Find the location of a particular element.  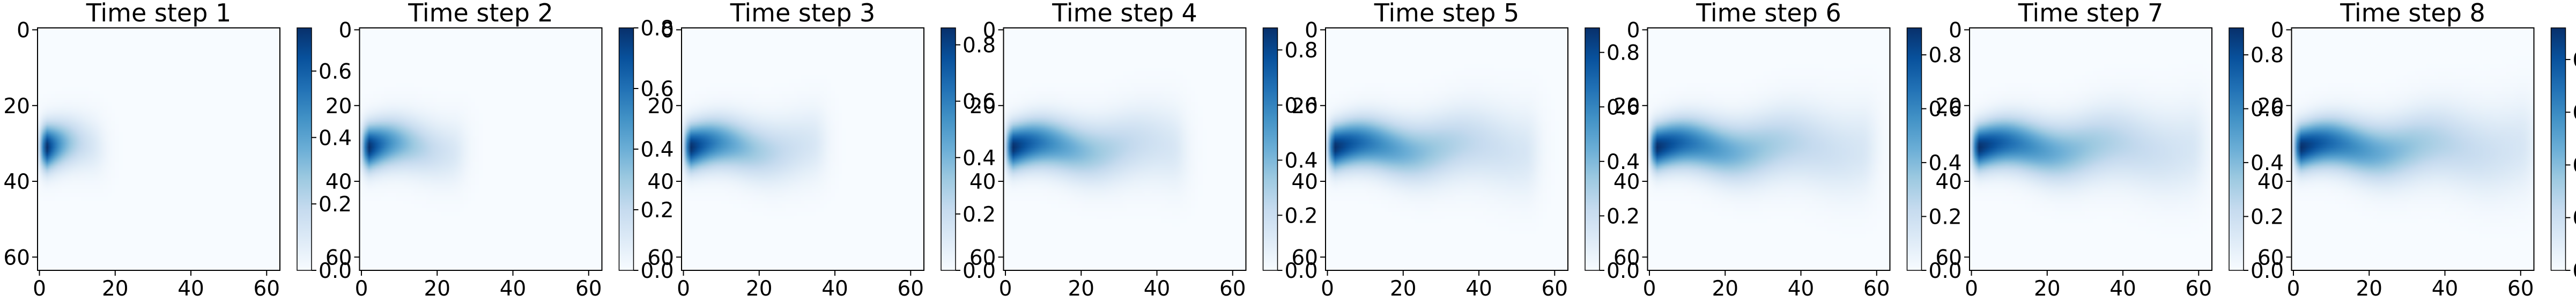

panel-title: Time step 2 is located at coordinates (480, 14).